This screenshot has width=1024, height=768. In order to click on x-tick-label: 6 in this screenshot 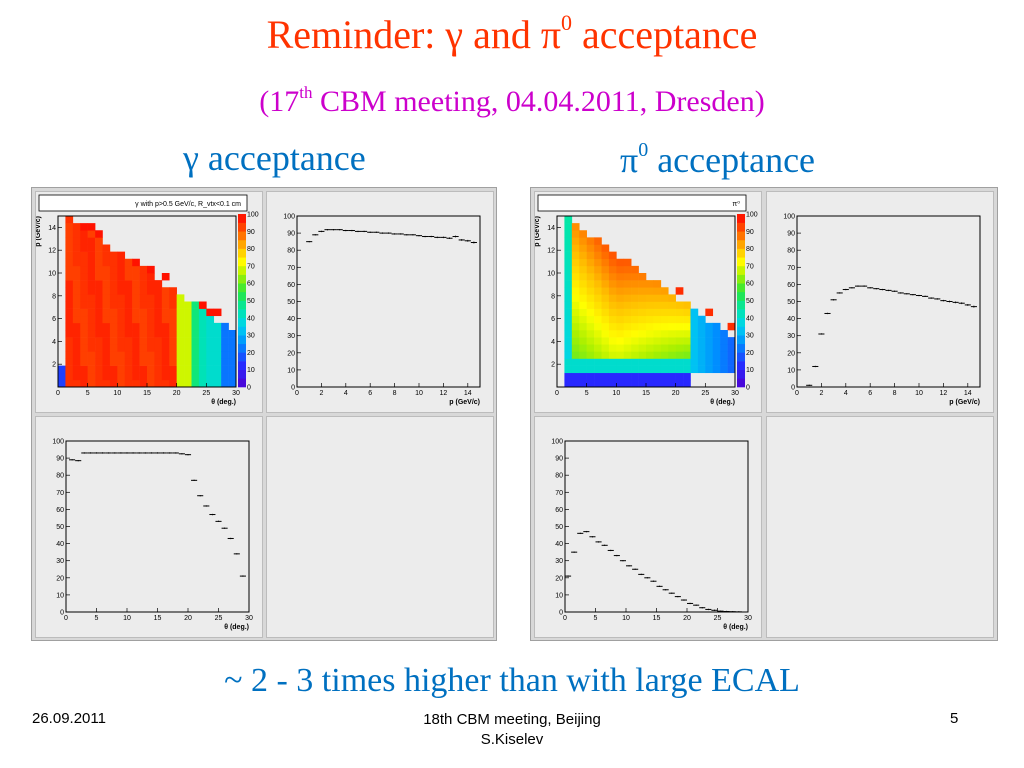, I will do `click(870, 393)`.